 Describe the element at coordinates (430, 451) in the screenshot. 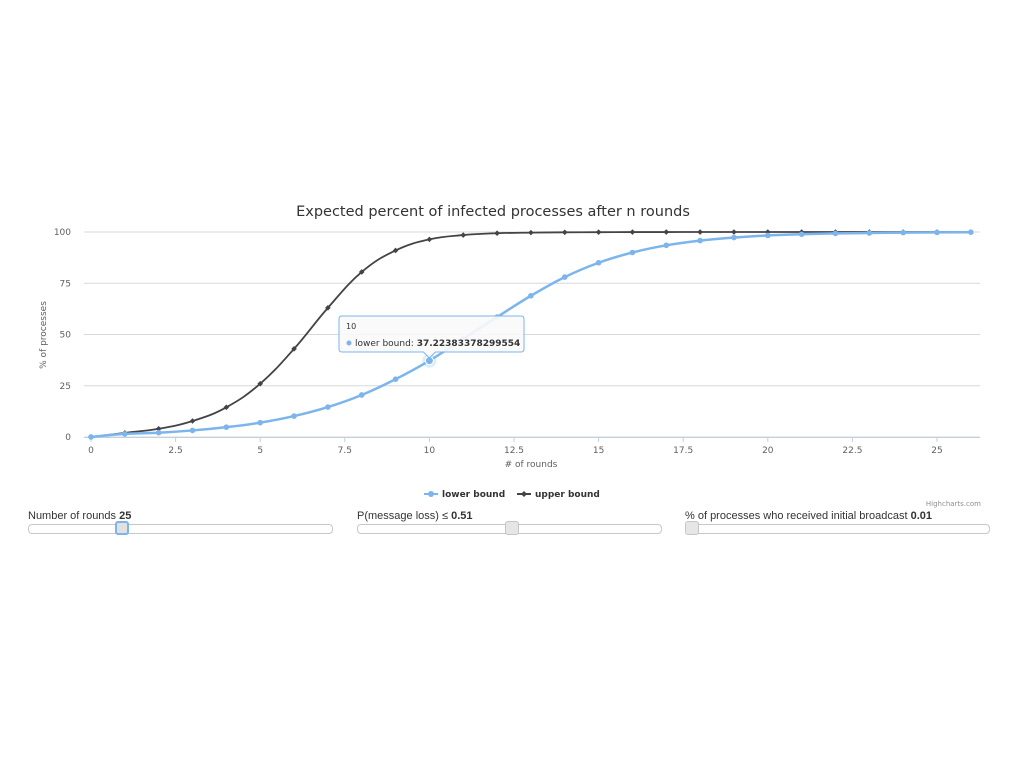

I see `x-tick-label: 10` at that location.